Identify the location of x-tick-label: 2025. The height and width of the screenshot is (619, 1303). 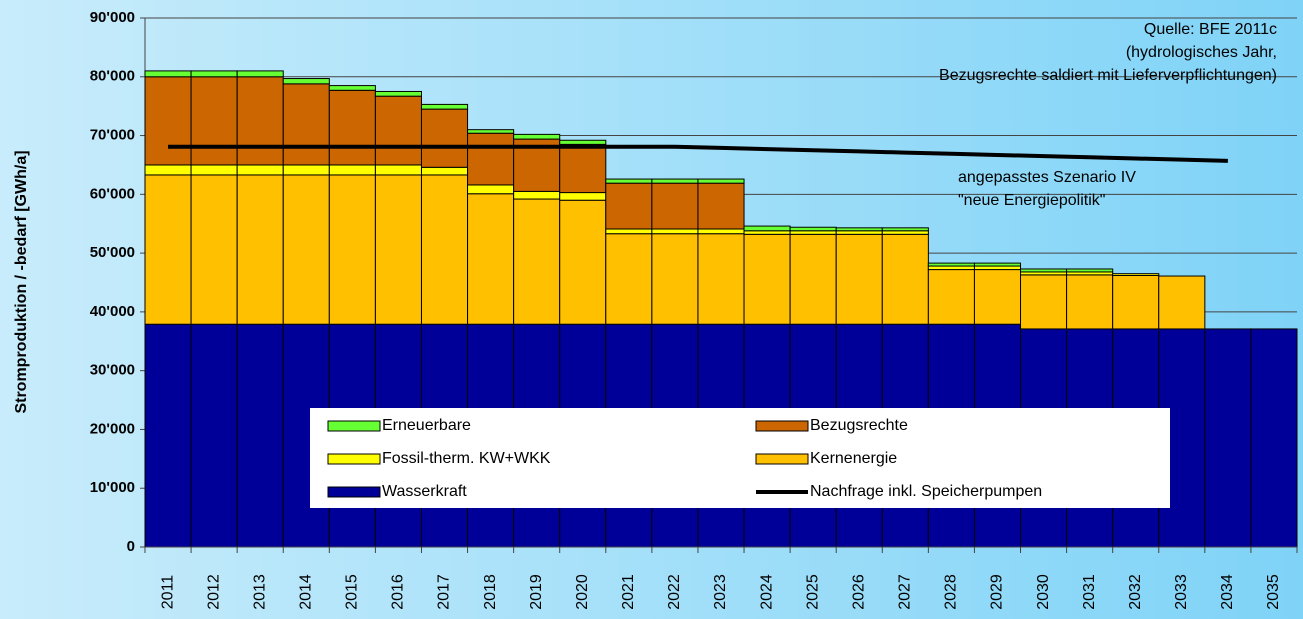
(812, 592).